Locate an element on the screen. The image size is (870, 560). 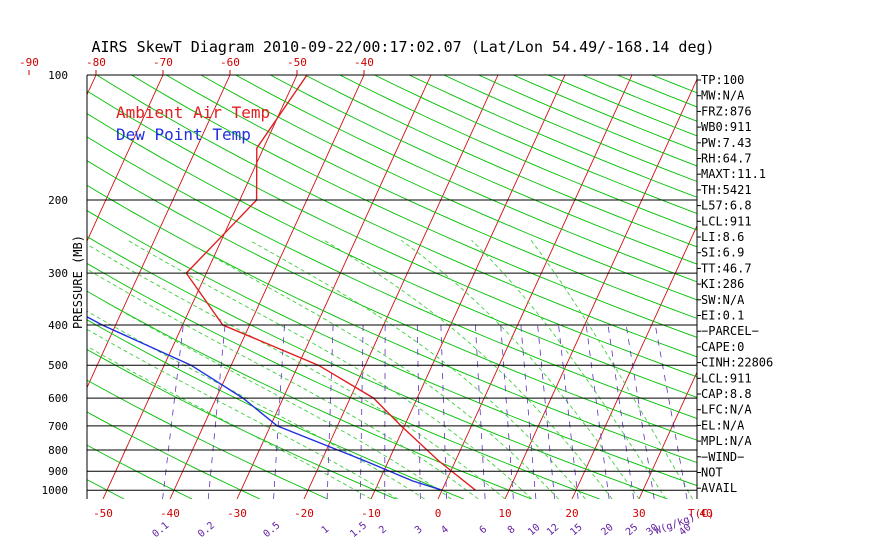
pressure-tick-label: 700 is located at coordinates (58, 426).